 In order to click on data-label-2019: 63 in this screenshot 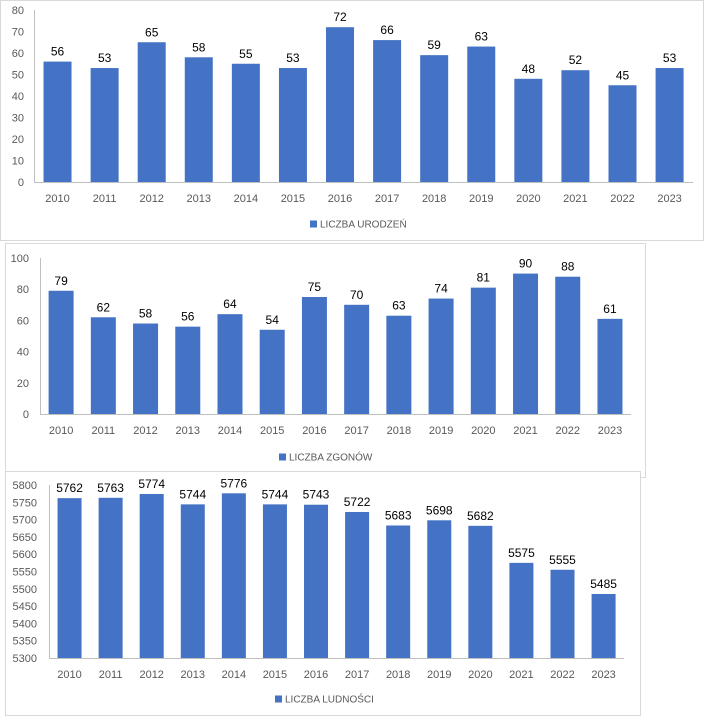, I will do `click(482, 37)`.